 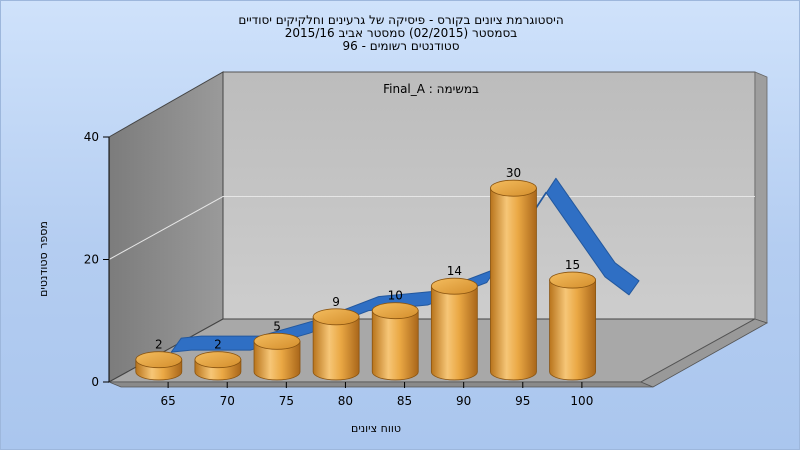 I want to click on x-tick-label: 85, so click(x=404, y=401).